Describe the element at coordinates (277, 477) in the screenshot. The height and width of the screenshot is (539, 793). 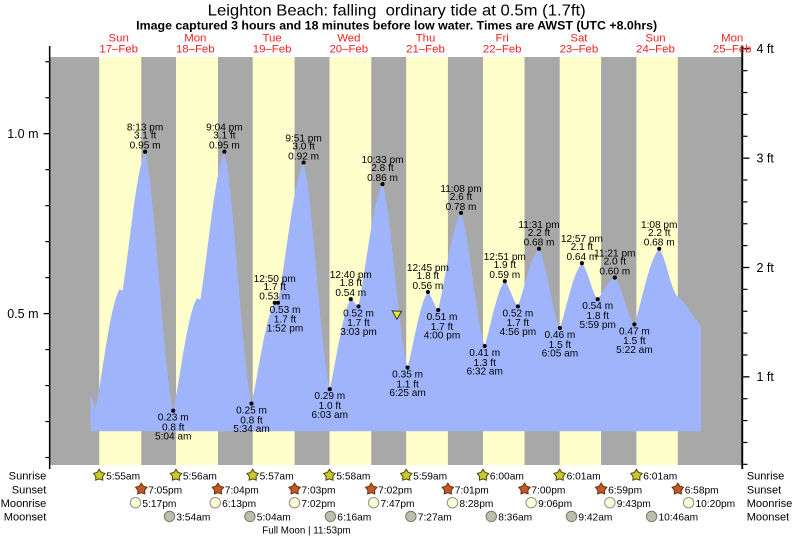
I see `svg-text: 5:57am` at that location.